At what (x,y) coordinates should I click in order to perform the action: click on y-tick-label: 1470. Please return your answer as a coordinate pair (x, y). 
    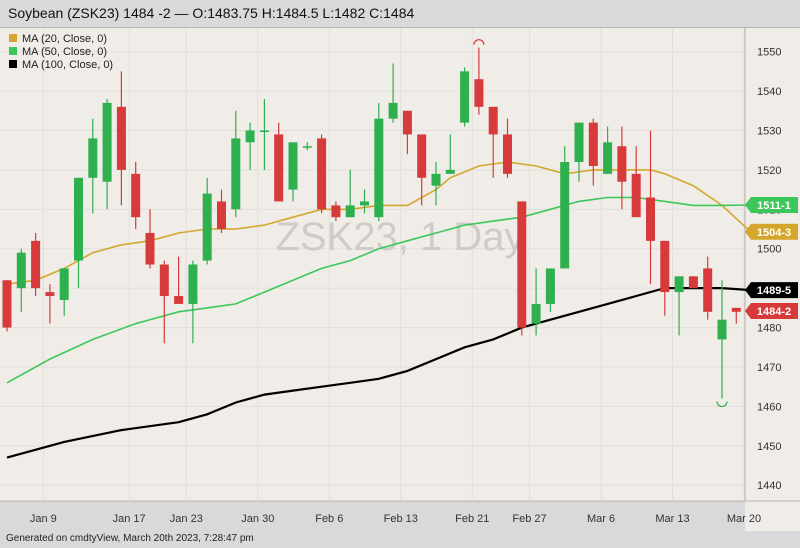
    Looking at the image, I should click on (769, 368).